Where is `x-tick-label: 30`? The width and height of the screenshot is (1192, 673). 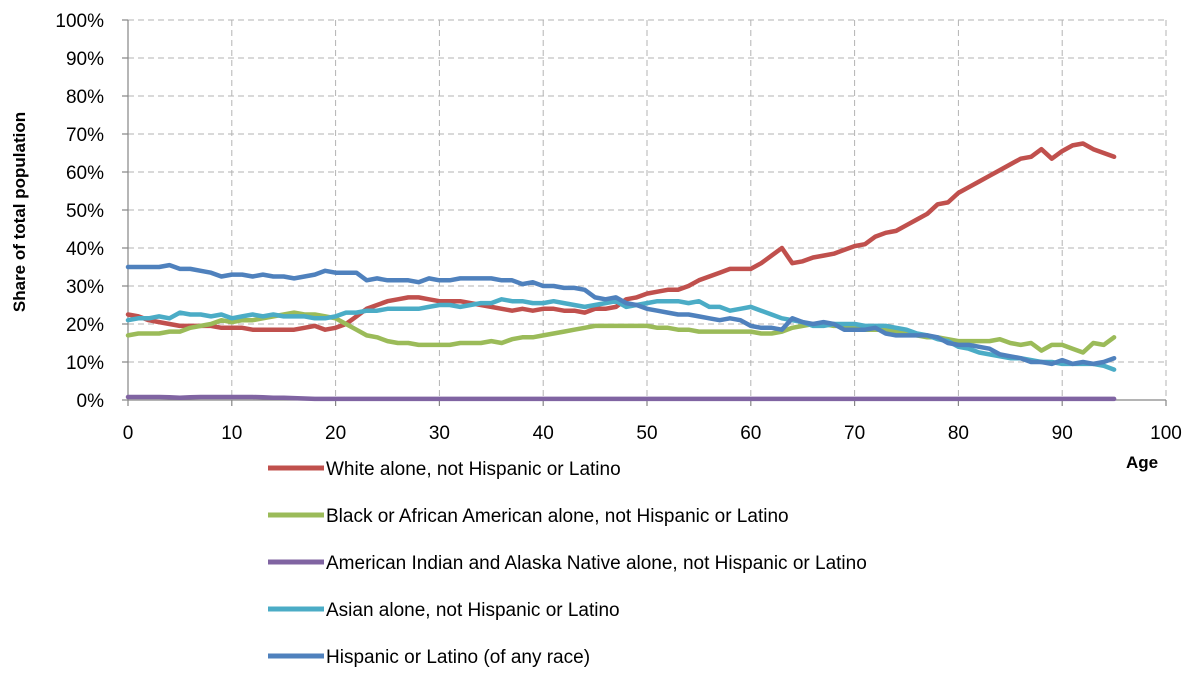 x-tick-label: 30 is located at coordinates (439, 433).